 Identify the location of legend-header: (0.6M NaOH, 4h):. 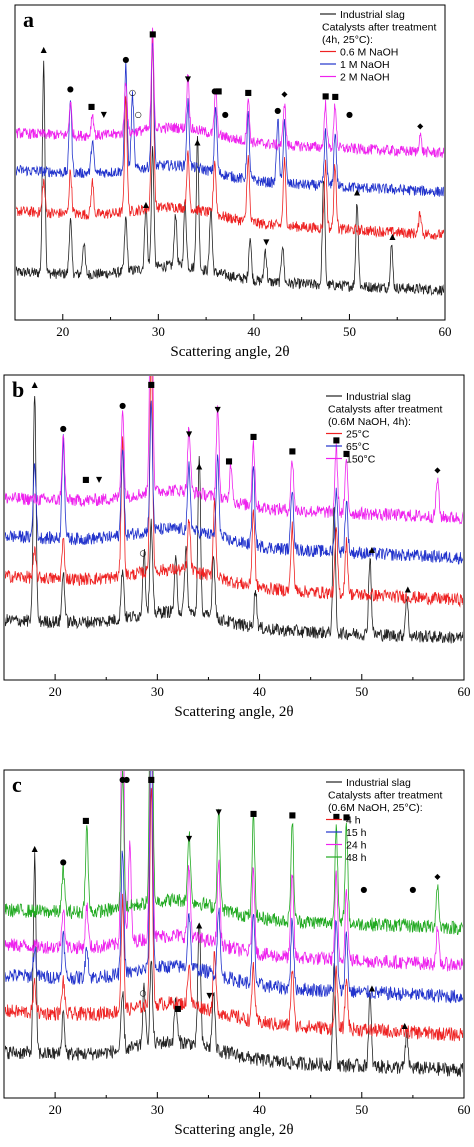
(369, 422).